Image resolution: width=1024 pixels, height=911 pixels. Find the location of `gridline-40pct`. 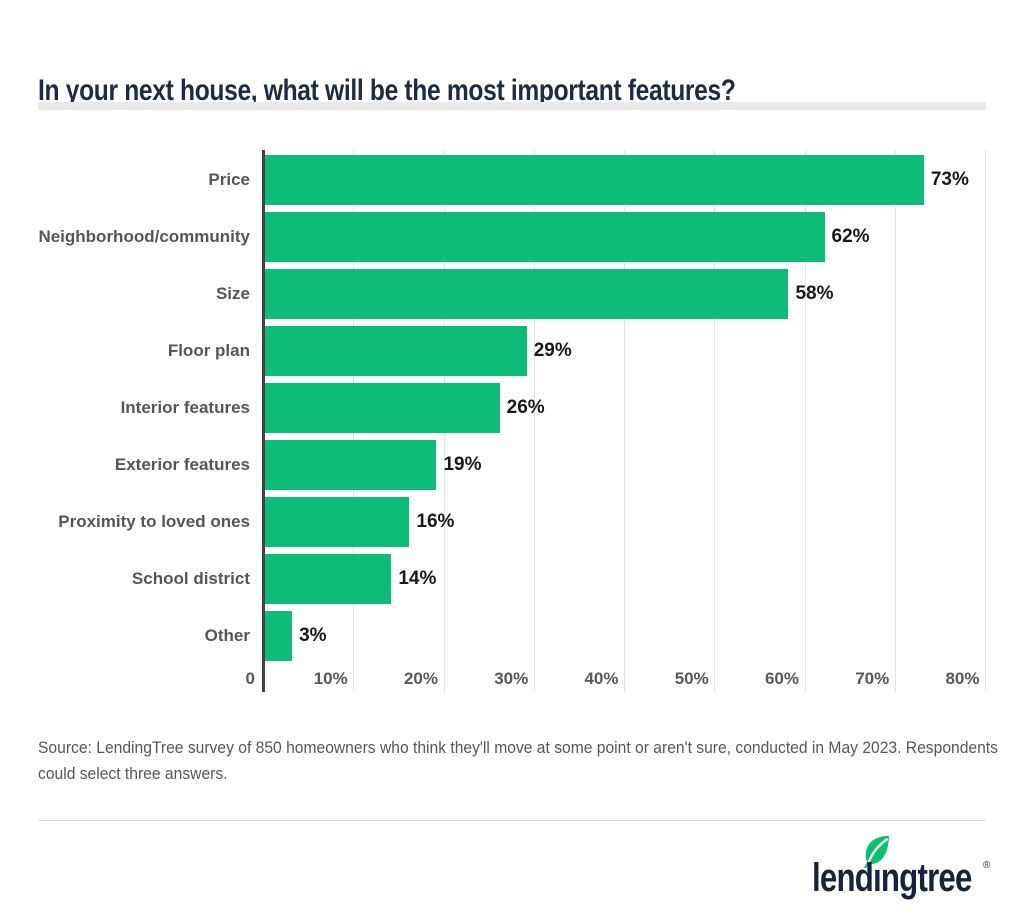

gridline-40pct is located at coordinates (624, 421).